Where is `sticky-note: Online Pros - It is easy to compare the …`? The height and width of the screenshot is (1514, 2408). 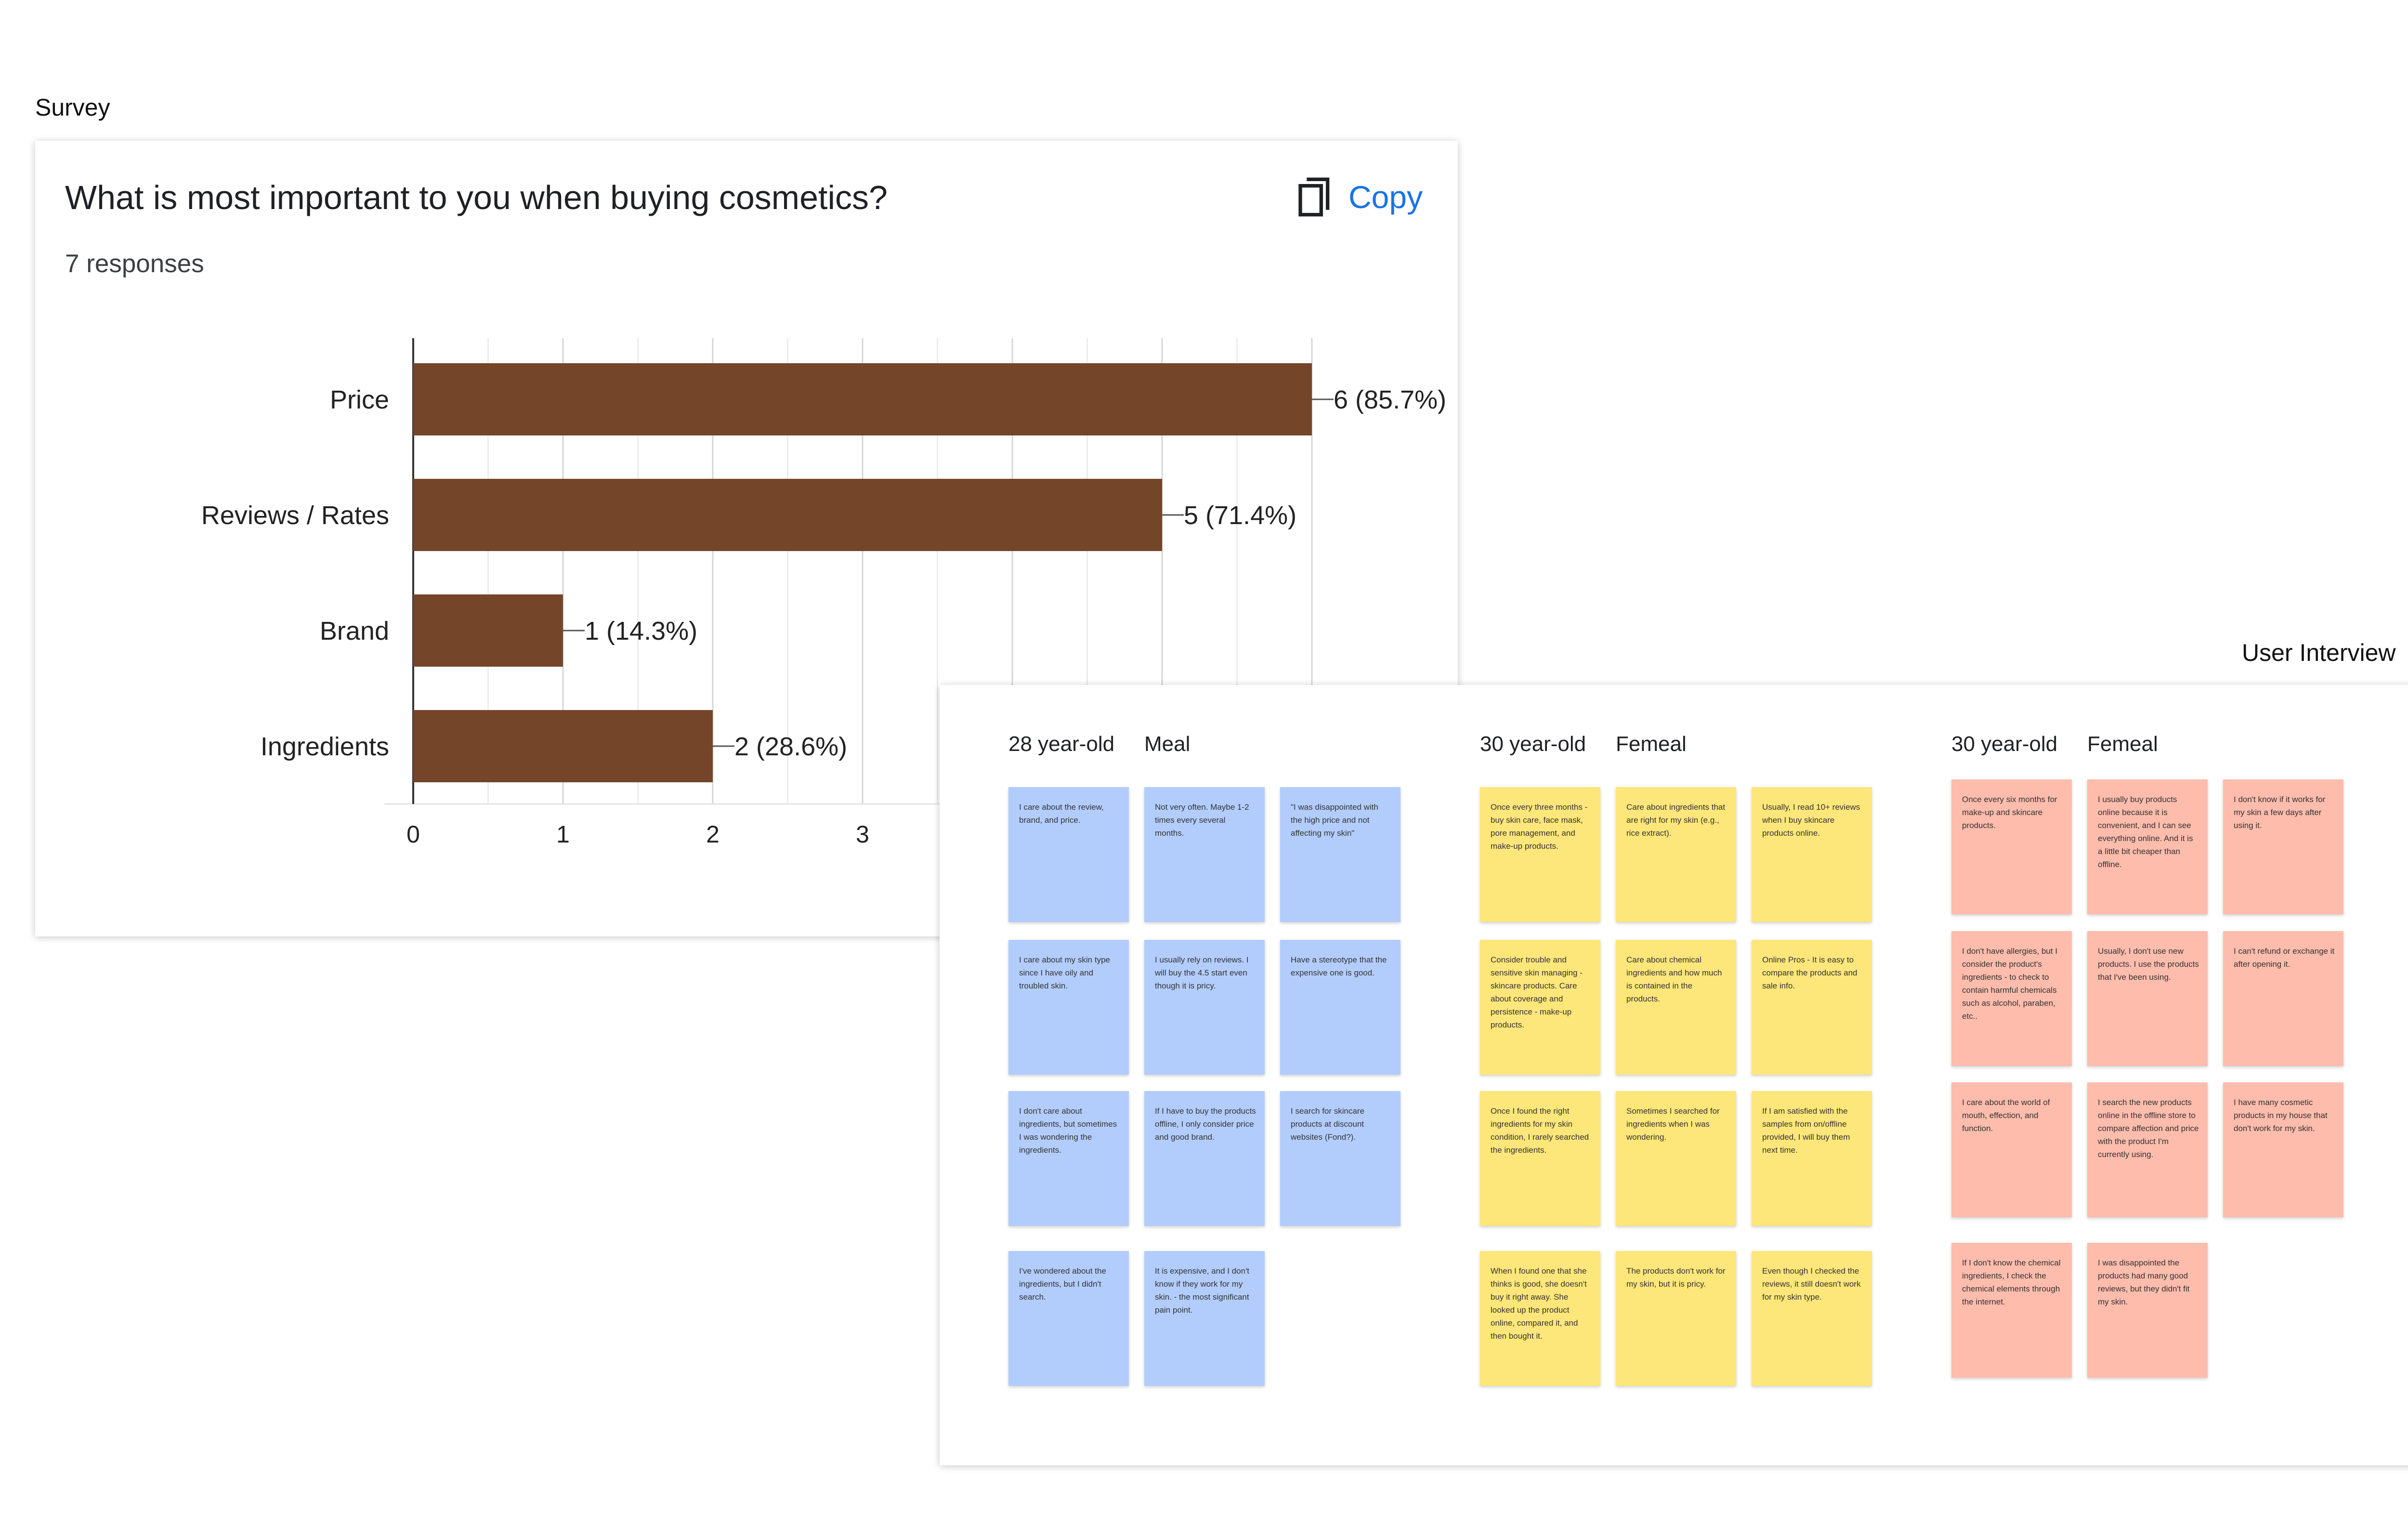 sticky-note: Online Pros - It is easy to compare the … is located at coordinates (1812, 1008).